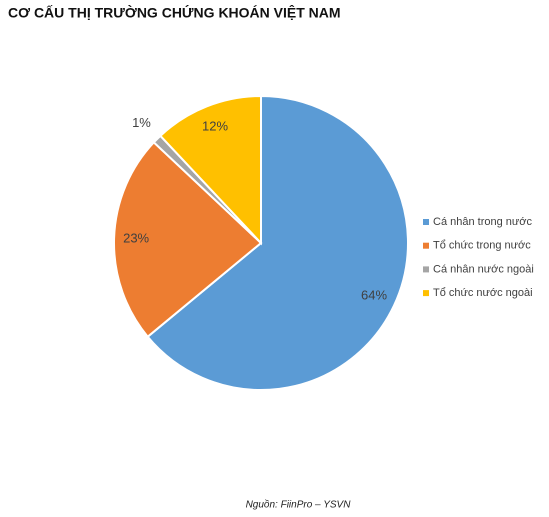 The image size is (549, 517). Describe the element at coordinates (374, 295) in the screenshot. I see `data-label: 64%` at that location.